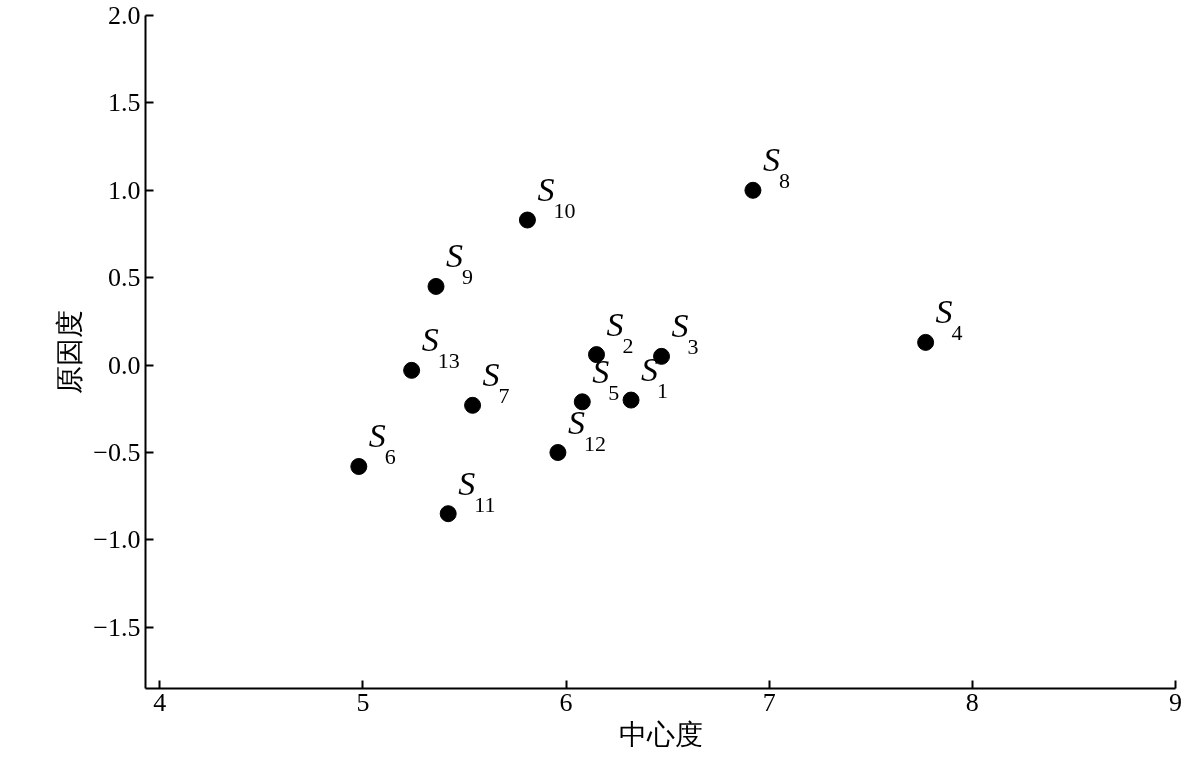 The image size is (1200, 774). Describe the element at coordinates (769, 702) in the screenshot. I see `x-tick-label: 7` at that location.